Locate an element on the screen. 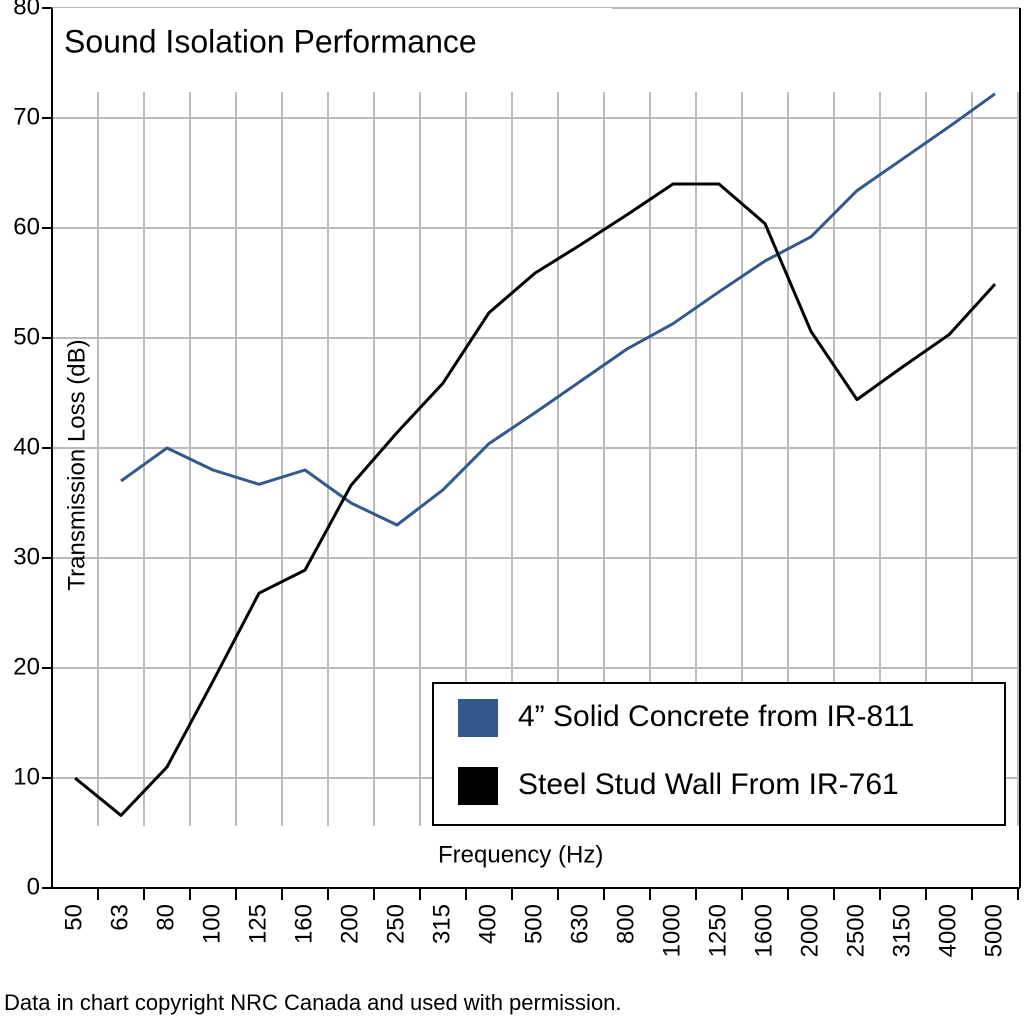  y-tick-label: 70 is located at coordinates (26, 116).